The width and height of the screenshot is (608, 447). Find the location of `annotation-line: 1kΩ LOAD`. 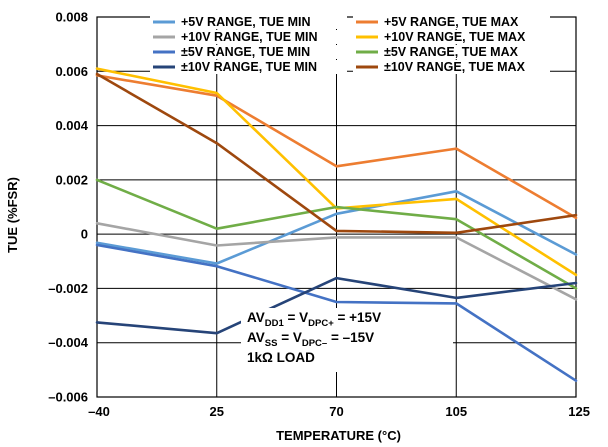

annotation-line: 1kΩ LOAD is located at coordinates (281, 357).